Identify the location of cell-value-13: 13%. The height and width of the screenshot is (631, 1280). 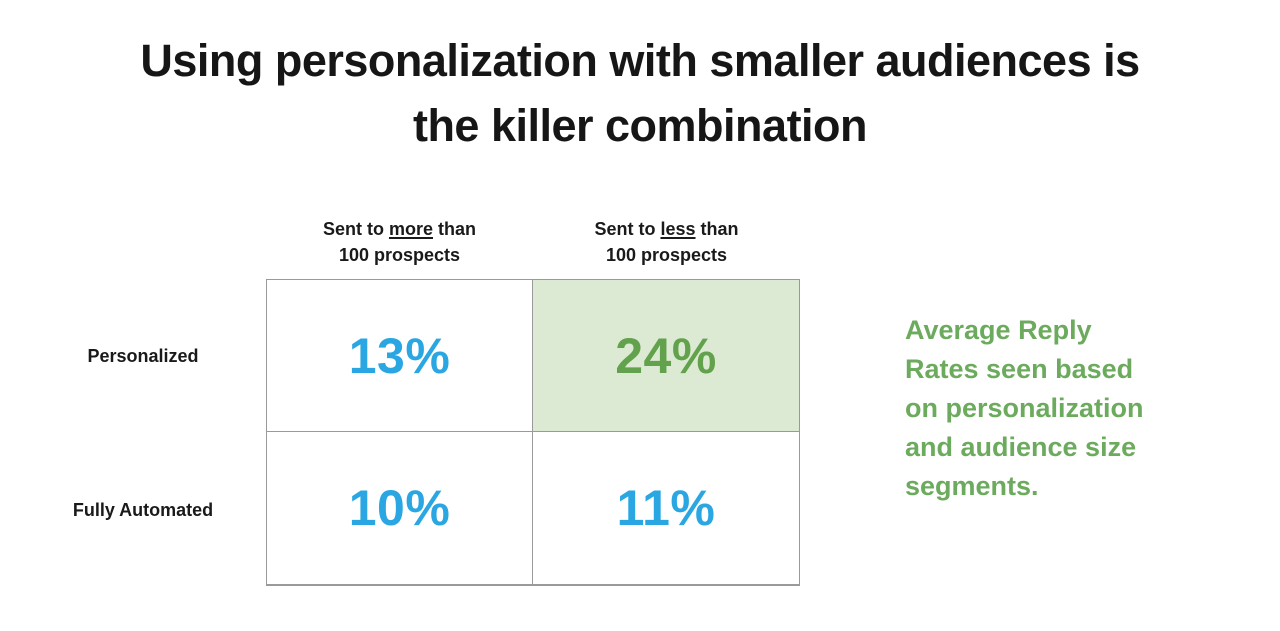
(399, 355).